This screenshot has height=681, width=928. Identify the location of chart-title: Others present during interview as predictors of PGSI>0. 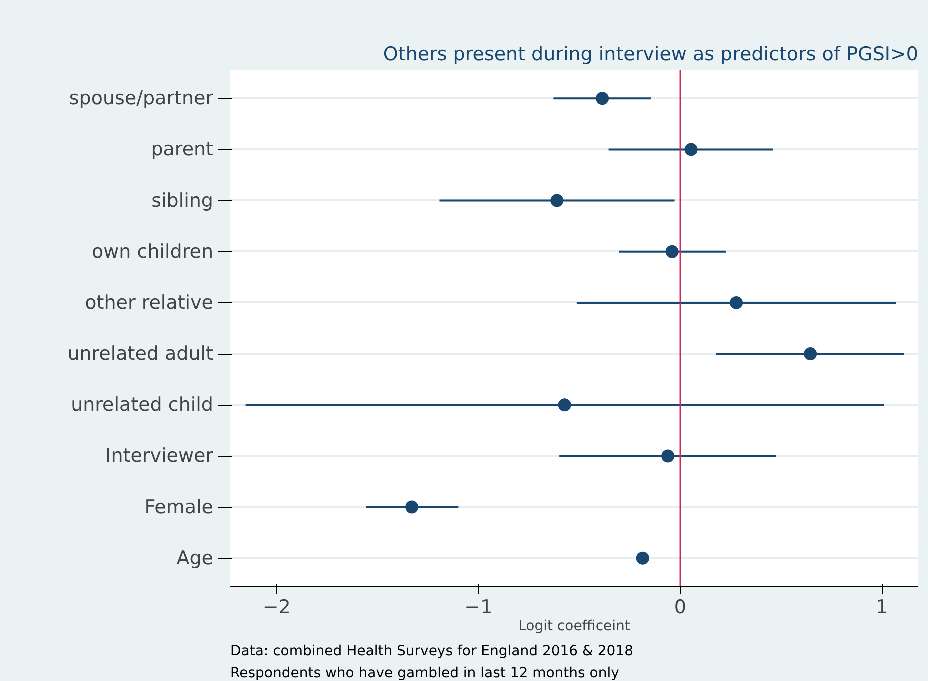
(651, 55).